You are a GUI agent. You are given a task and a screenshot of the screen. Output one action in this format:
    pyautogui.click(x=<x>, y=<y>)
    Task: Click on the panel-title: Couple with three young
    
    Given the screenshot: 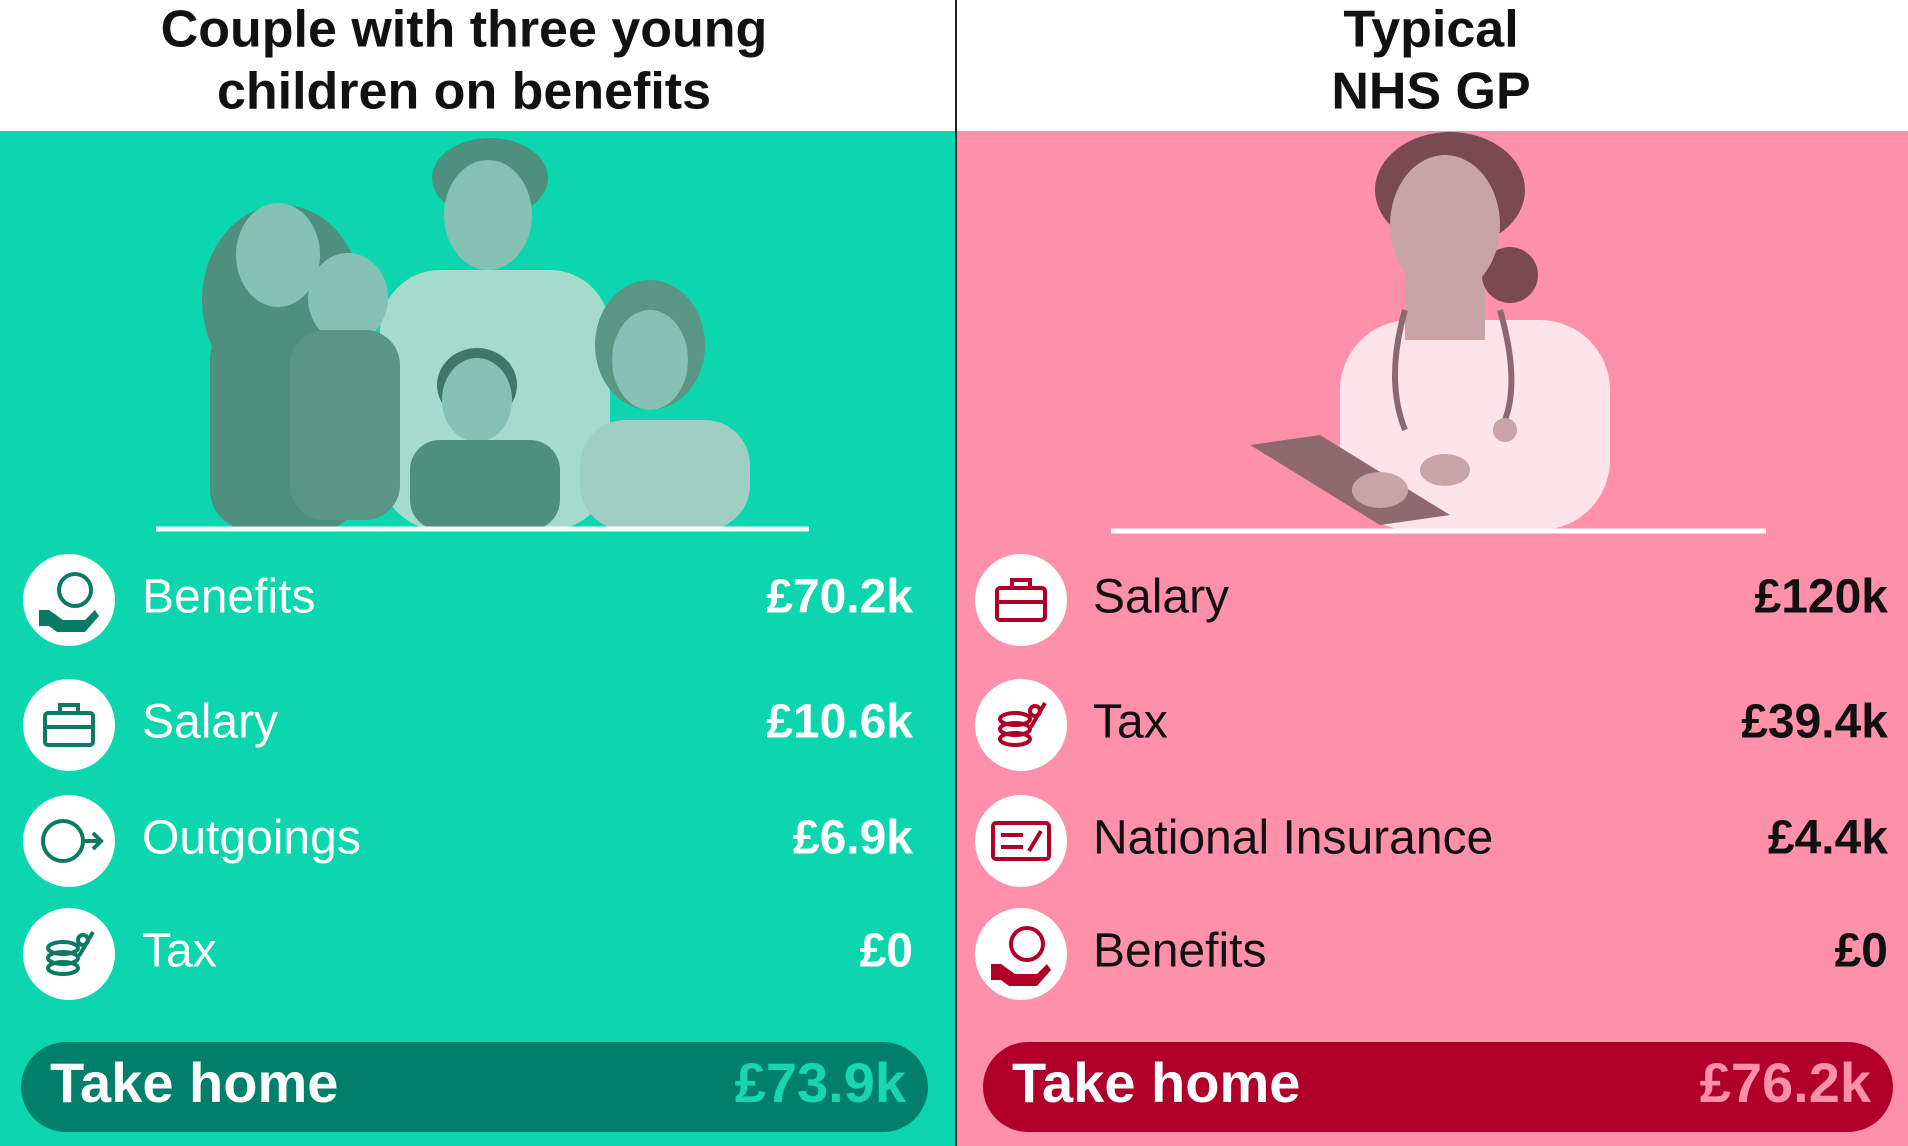 What is the action you would take?
    pyautogui.click(x=464, y=30)
    